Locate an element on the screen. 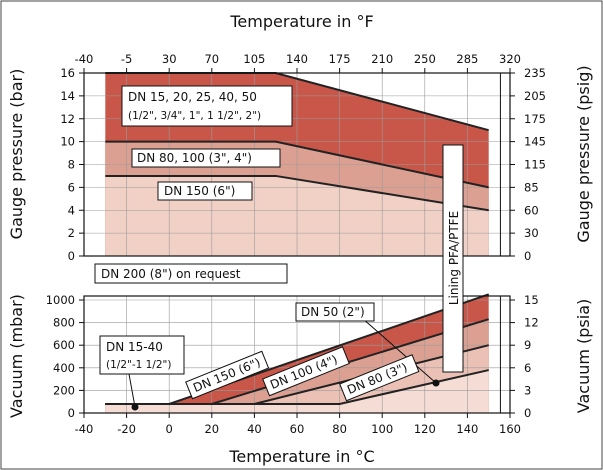 The image size is (603, 470). pressure-left-tick-label: 10 is located at coordinates (67, 142).